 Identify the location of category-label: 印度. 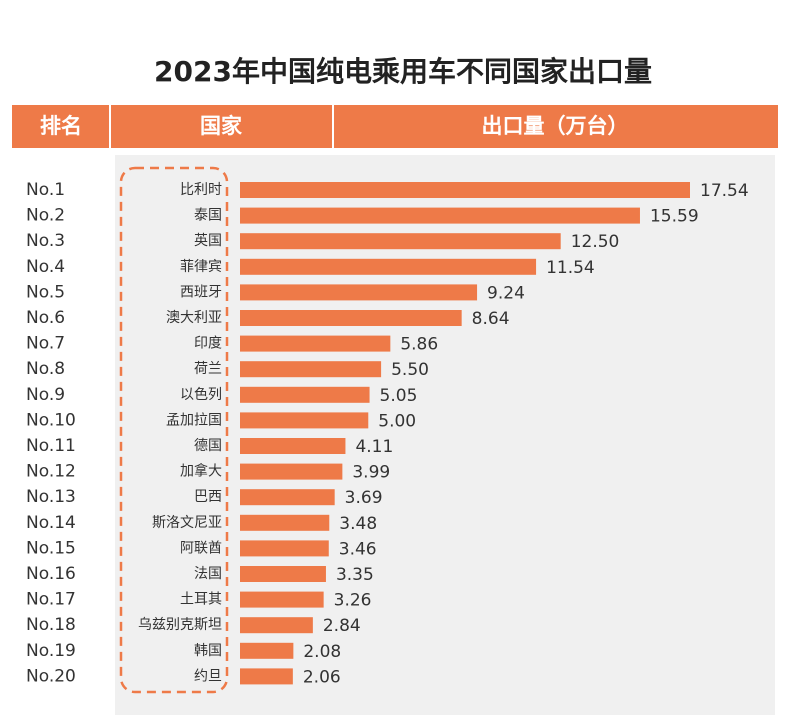
(208, 344).